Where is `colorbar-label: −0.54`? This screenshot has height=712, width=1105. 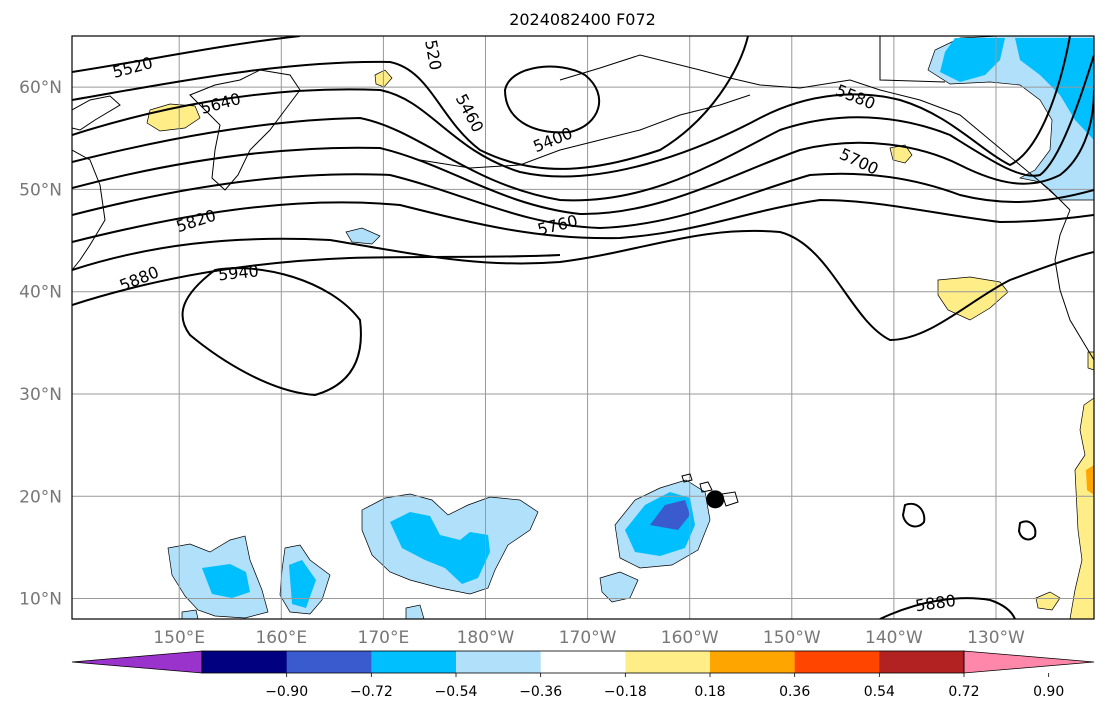 colorbar-label: −0.54 is located at coordinates (456, 692).